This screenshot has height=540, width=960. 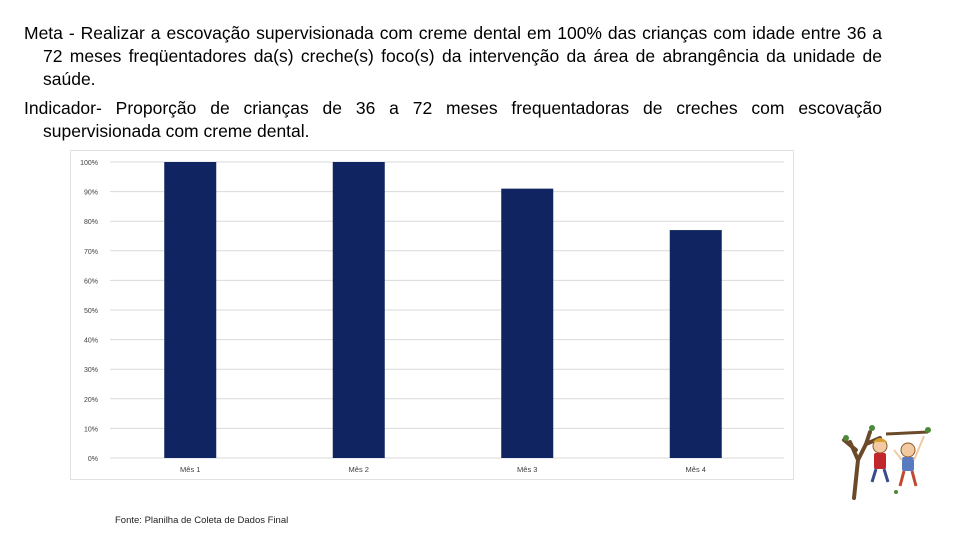 I want to click on source-note: Fonte: Planilha de Coleta de Dados Final, so click(x=202, y=520).